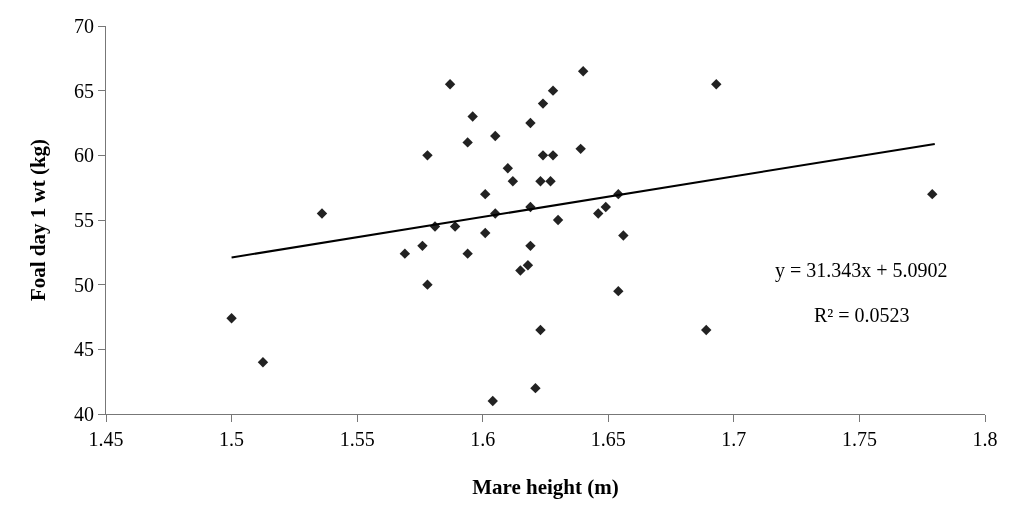  I want to click on y-tick-label: 55, so click(84, 220).